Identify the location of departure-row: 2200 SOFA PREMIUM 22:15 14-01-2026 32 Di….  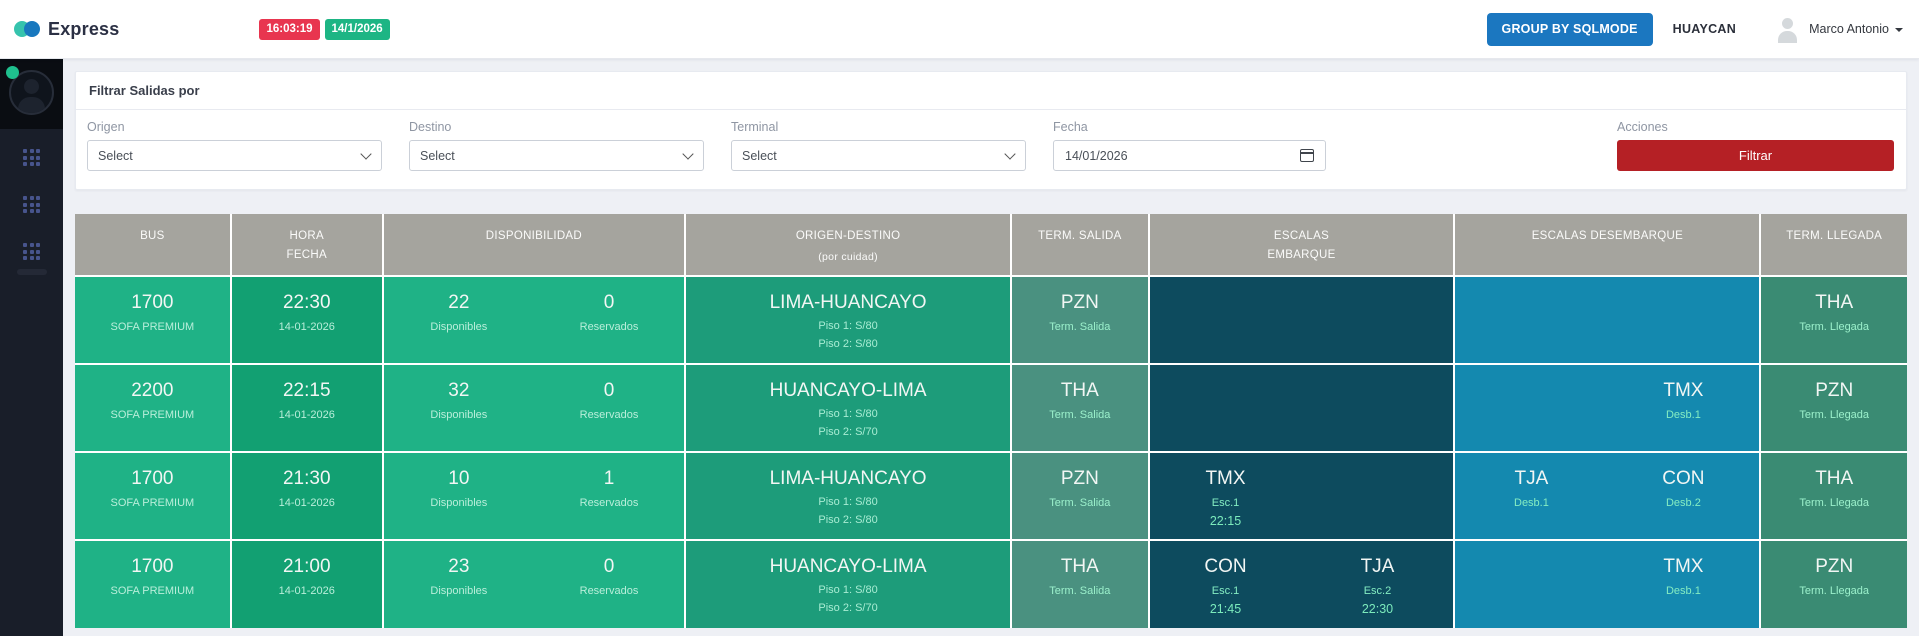
(991, 408).